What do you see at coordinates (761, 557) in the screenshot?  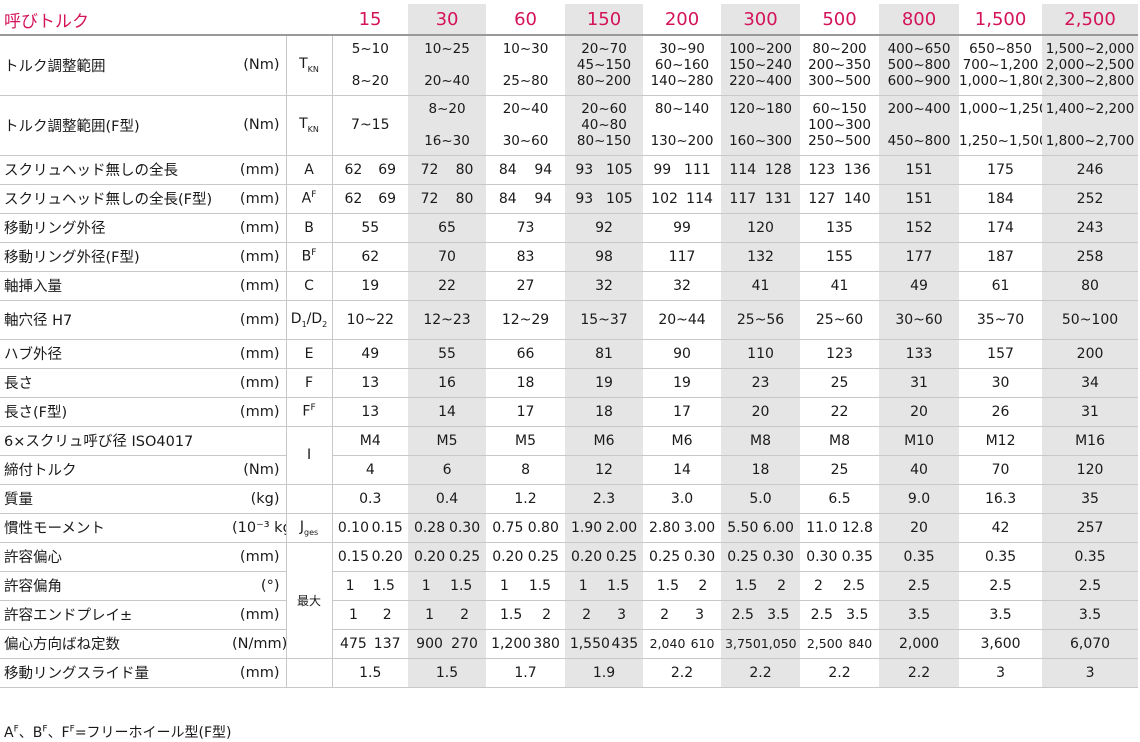 I see `cell: 0.25 0.30` at bounding box center [761, 557].